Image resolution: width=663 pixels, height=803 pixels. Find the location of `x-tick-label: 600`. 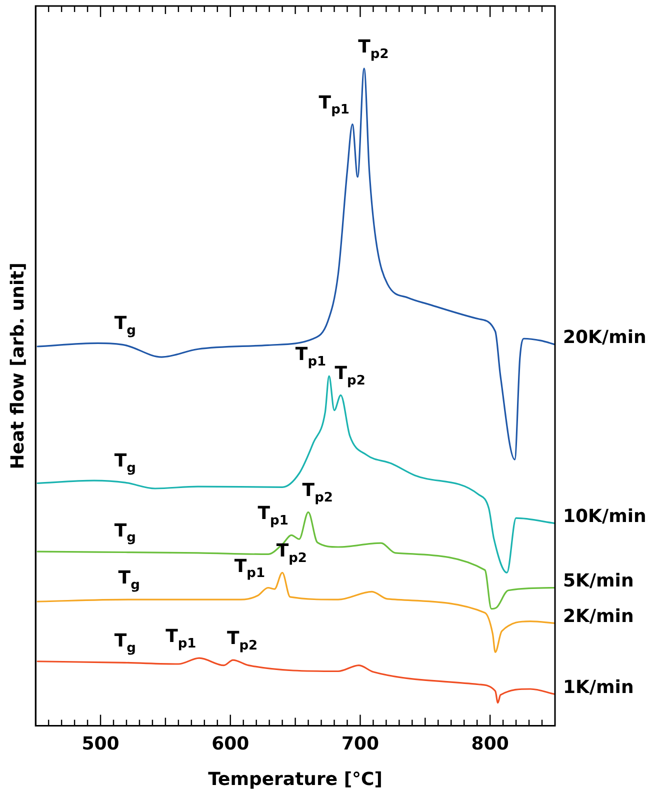

x-tick-label: 600 is located at coordinates (231, 743).